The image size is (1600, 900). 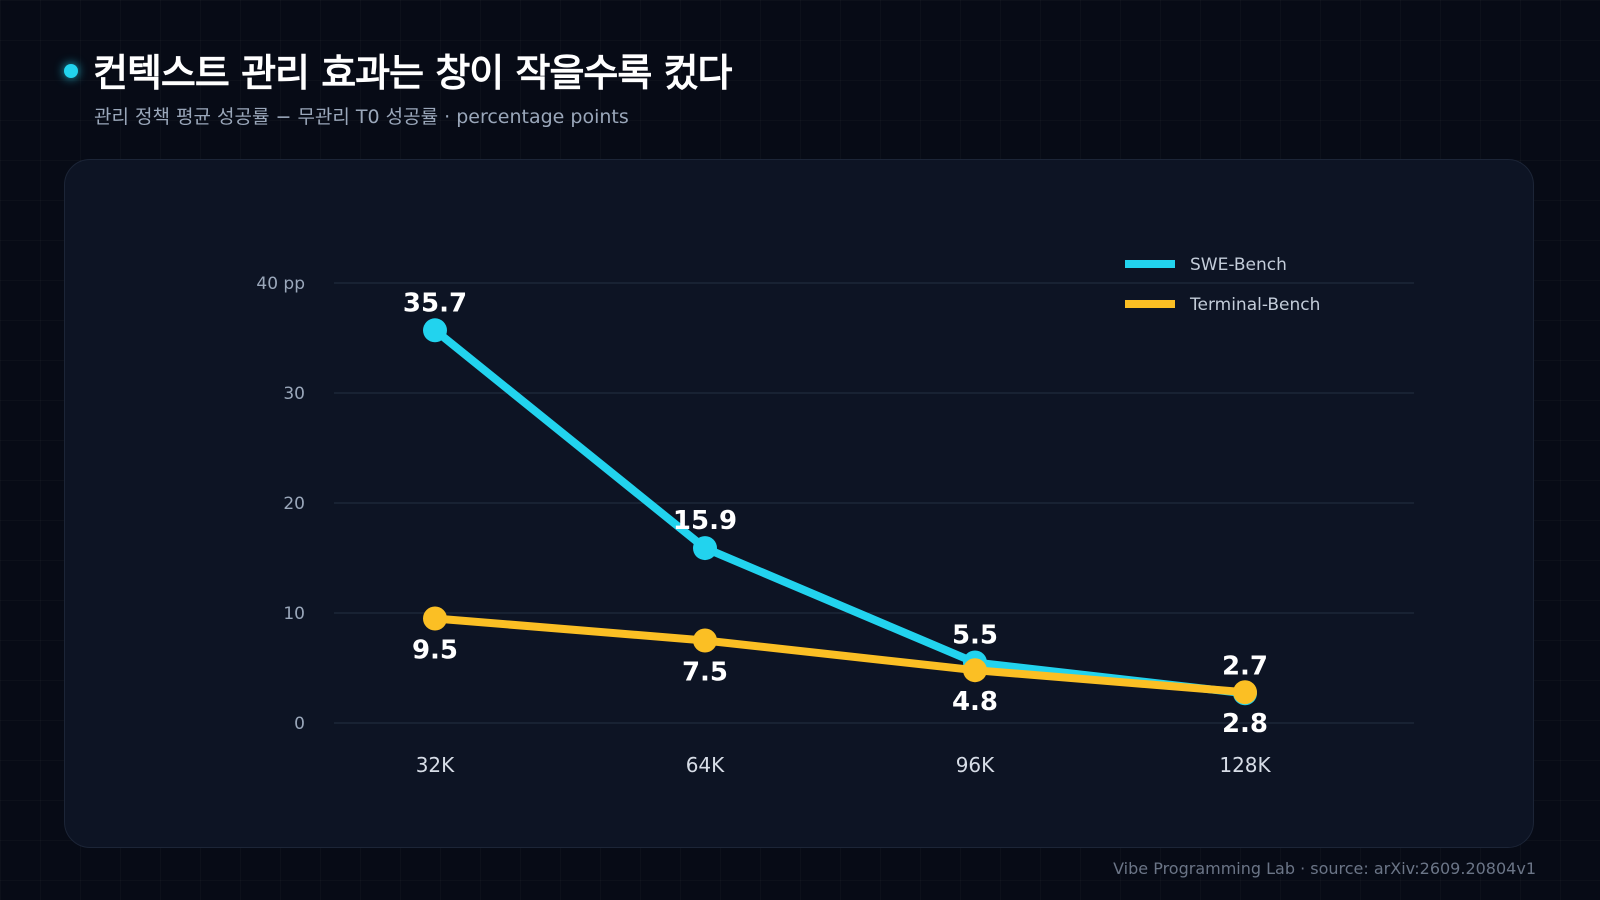 I want to click on x-tick-label: 64K, so click(x=705, y=765).